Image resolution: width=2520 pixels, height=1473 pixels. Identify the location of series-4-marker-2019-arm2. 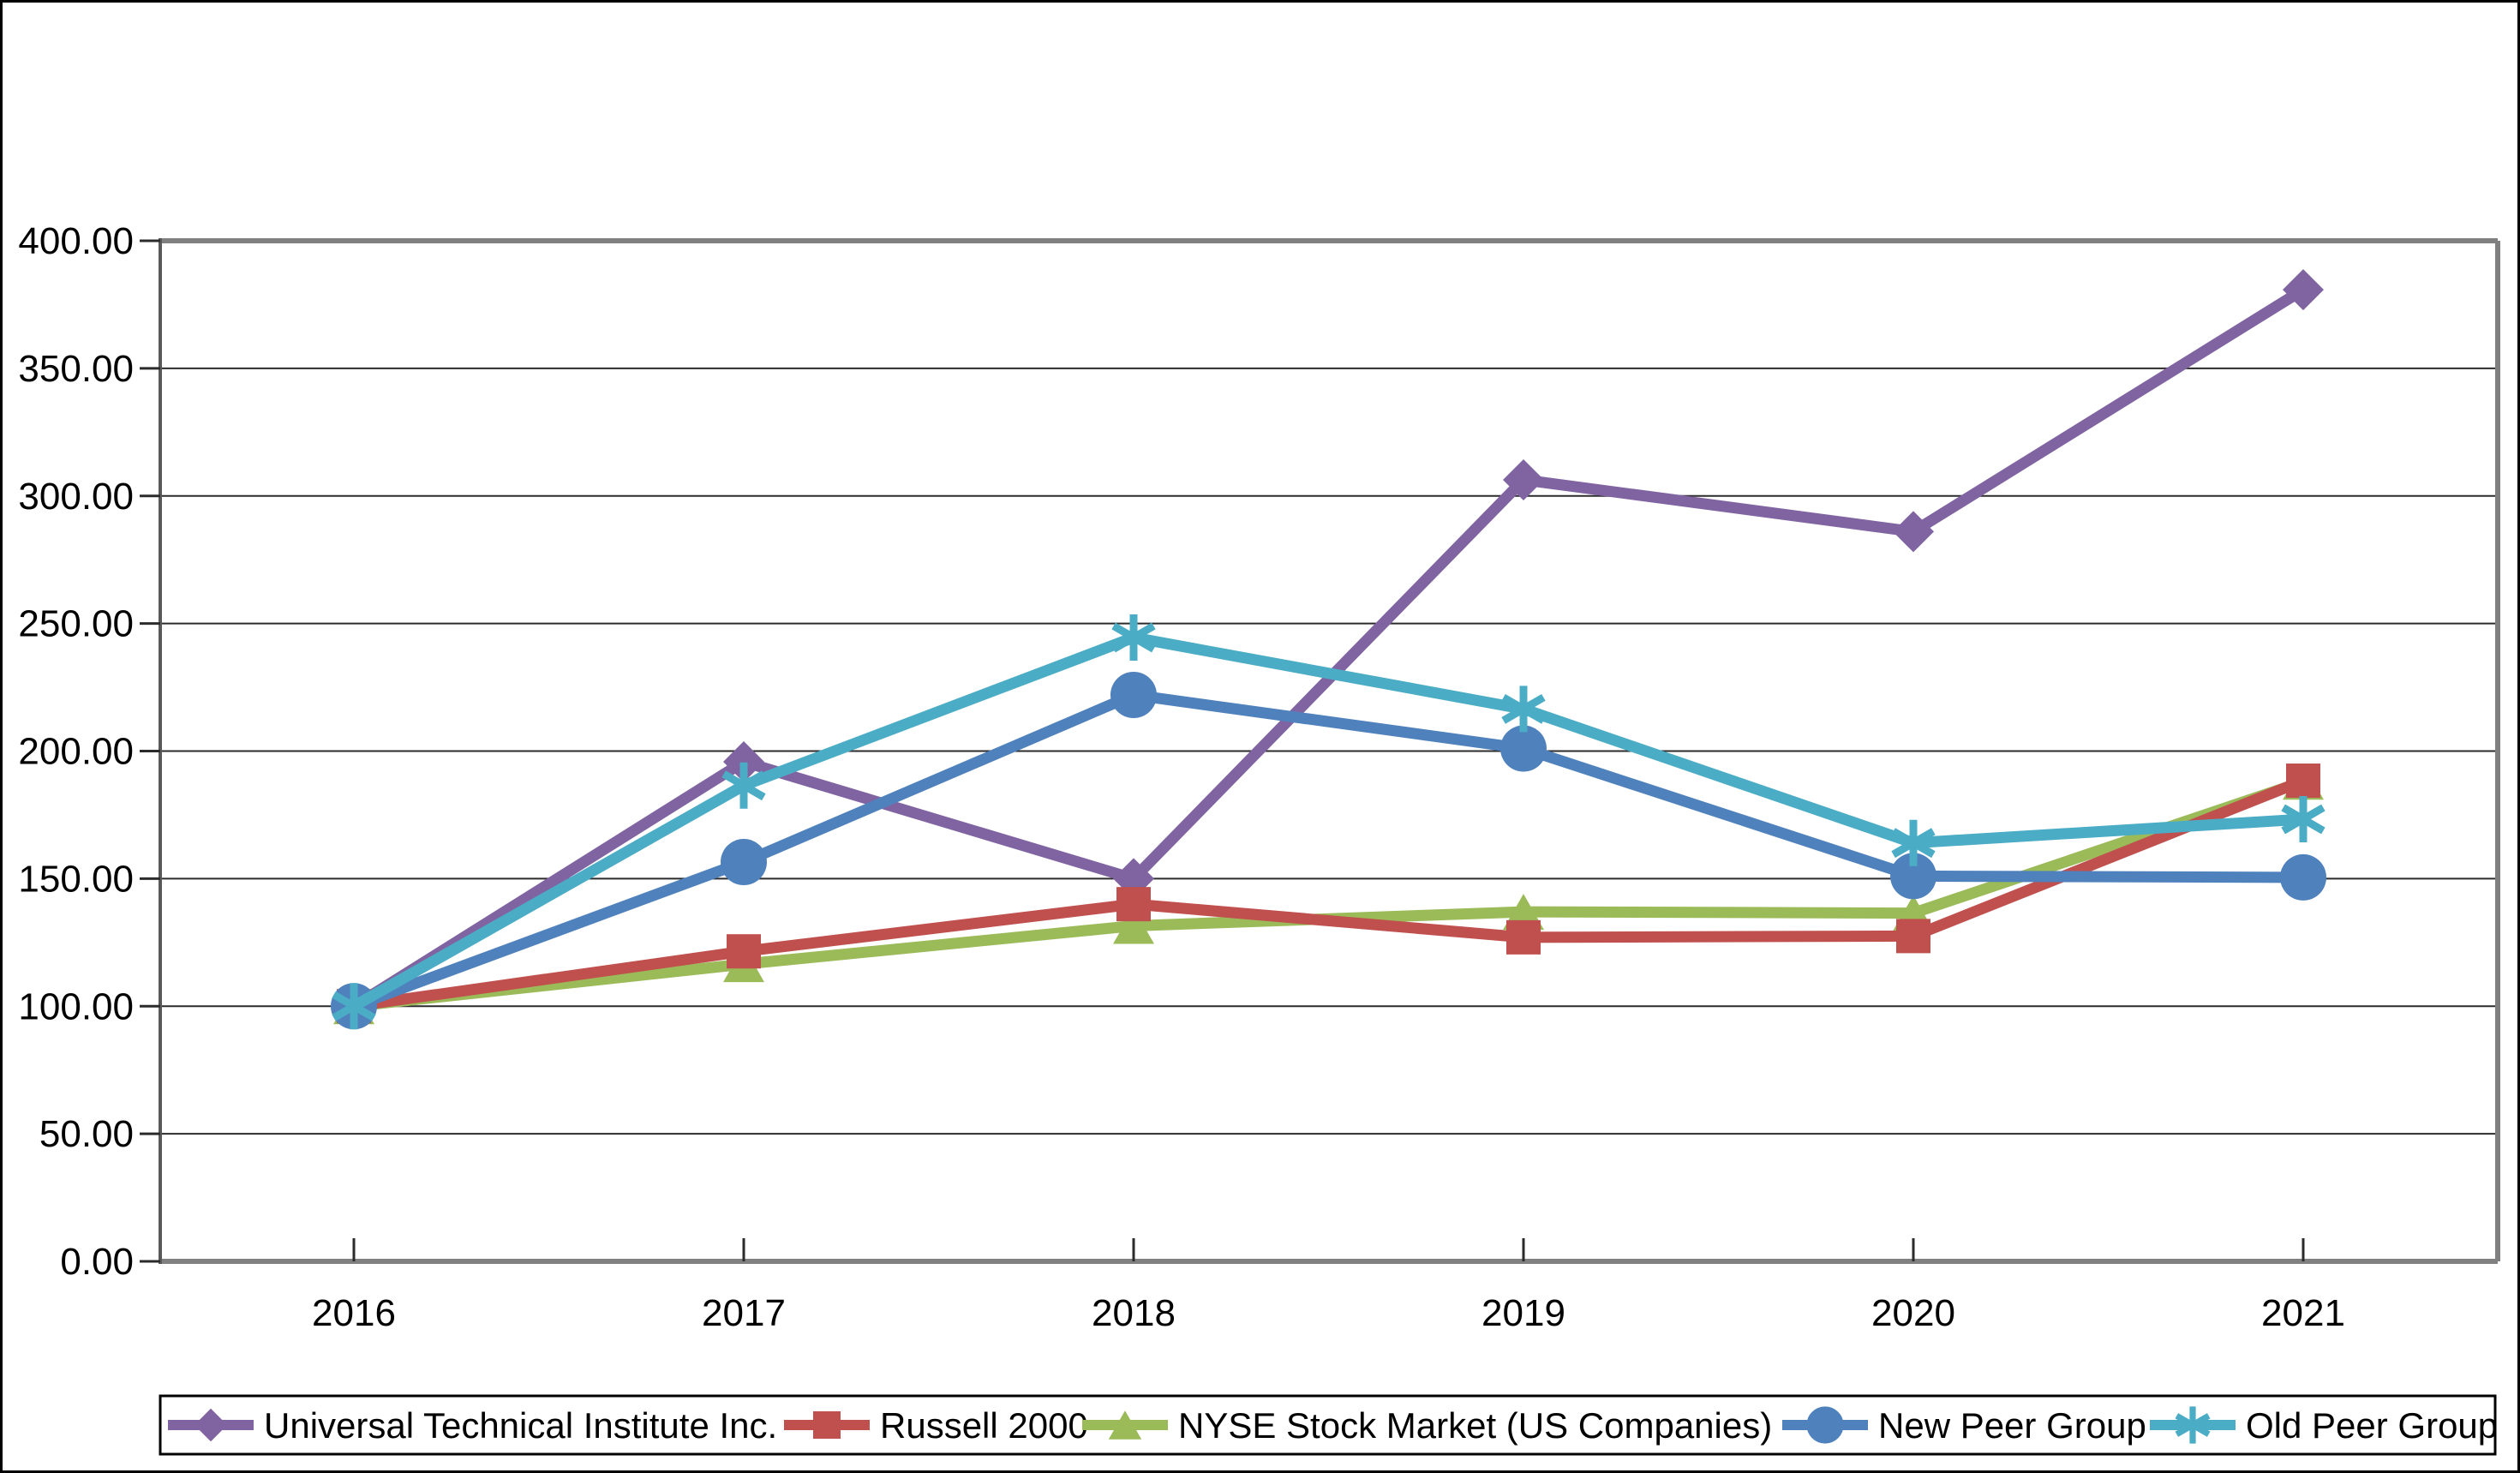
(1524, 708).